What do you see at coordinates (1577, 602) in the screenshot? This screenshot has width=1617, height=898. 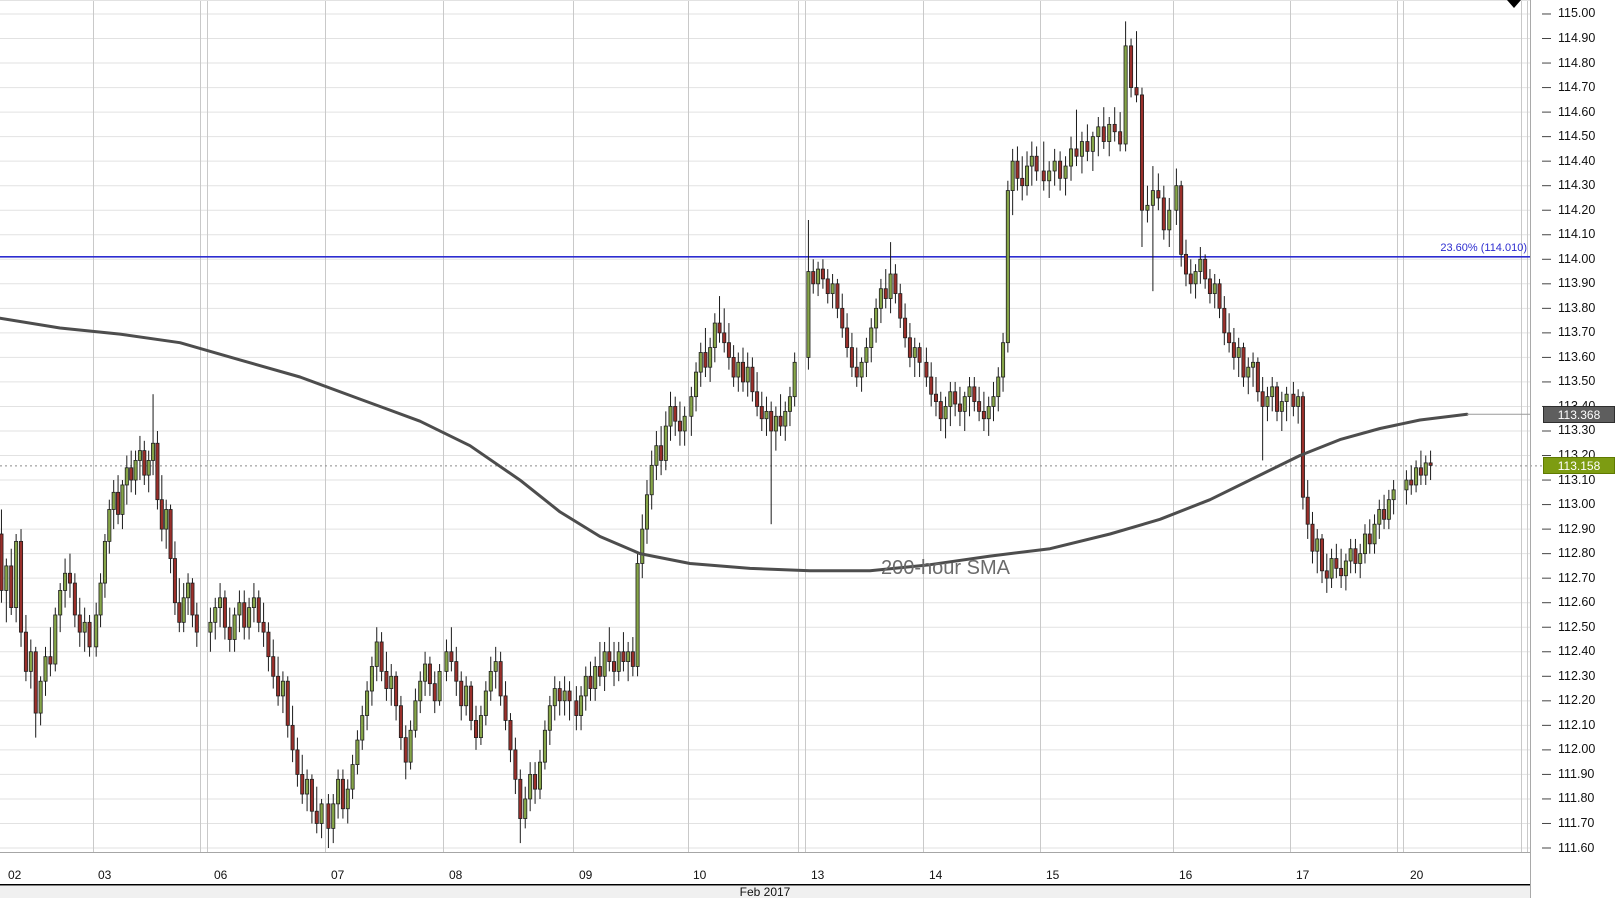 I see `y-axis-label: 112.60` at bounding box center [1577, 602].